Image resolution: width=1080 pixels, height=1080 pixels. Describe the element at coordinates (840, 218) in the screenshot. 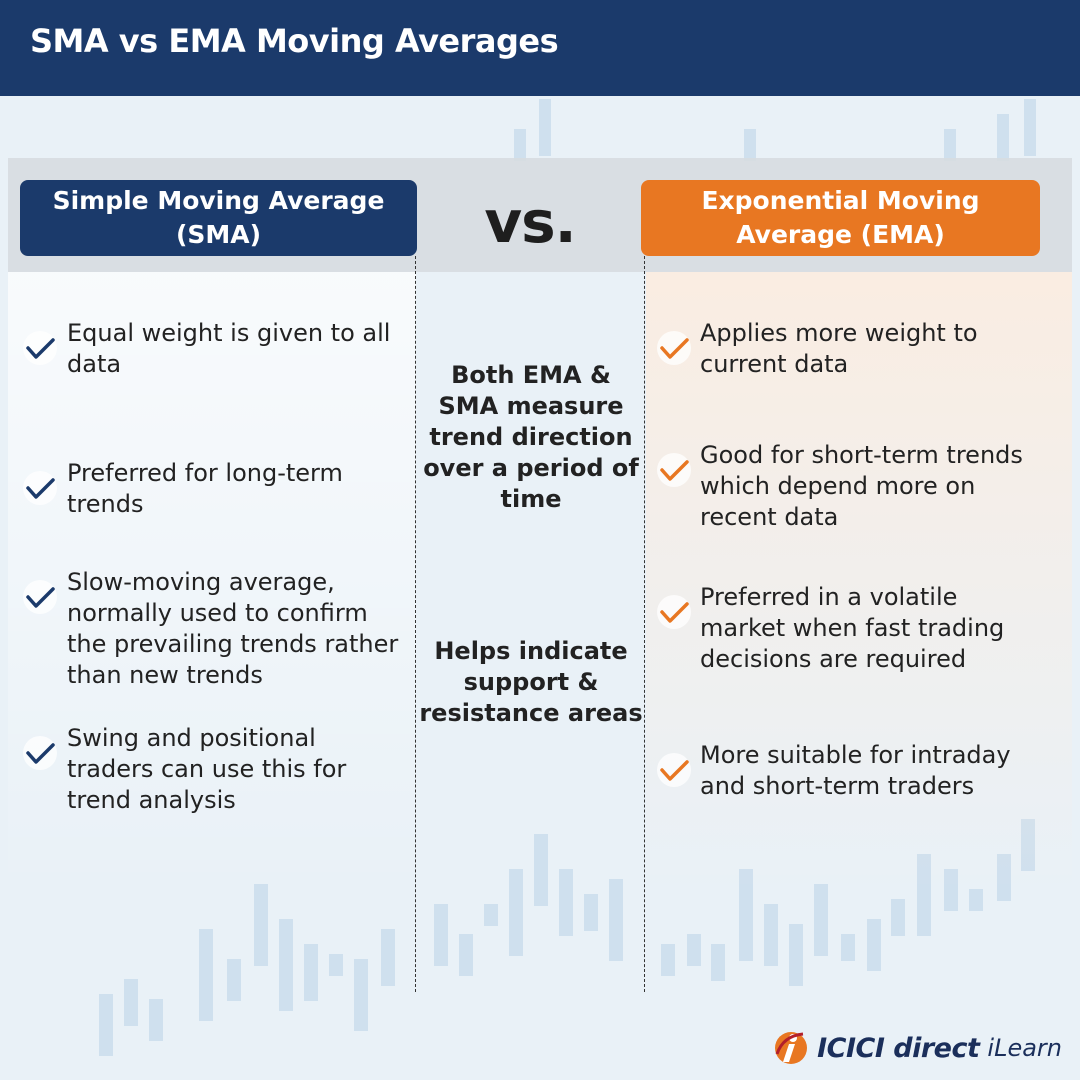

I see `ema-heading: Exponential Moving Average (EMA)` at that location.